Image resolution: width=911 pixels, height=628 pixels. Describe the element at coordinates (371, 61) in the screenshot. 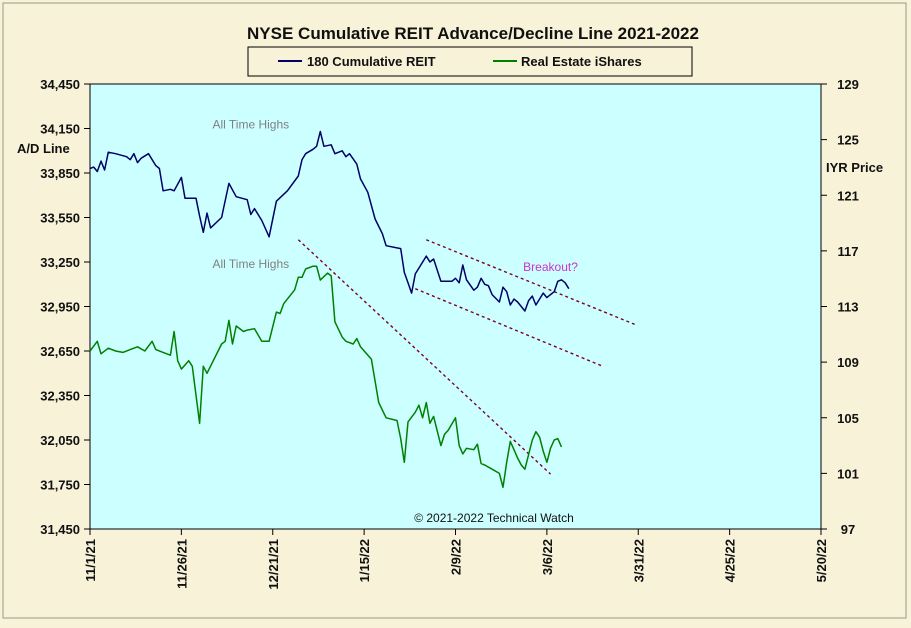

I see `legend-label-ad-line: 180 Cumulative REIT` at that location.